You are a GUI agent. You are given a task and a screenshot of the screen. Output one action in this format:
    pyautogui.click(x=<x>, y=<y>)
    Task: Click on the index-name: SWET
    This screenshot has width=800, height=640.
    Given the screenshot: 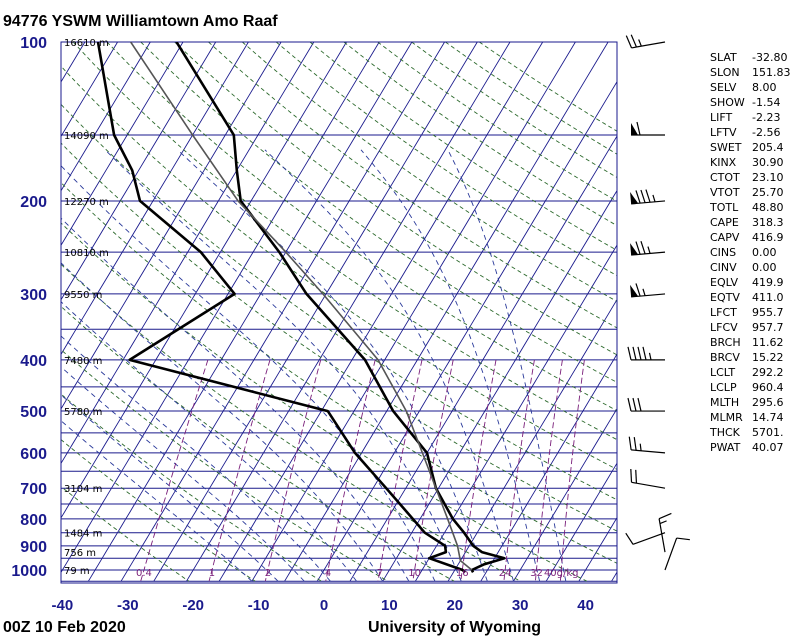 What is the action you would take?
    pyautogui.click(x=726, y=147)
    